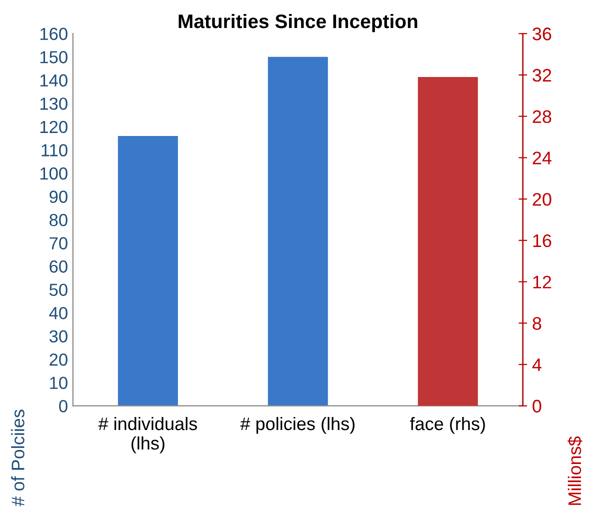  What do you see at coordinates (59, 220) in the screenshot?
I see `y-tick-label: 80` at bounding box center [59, 220].